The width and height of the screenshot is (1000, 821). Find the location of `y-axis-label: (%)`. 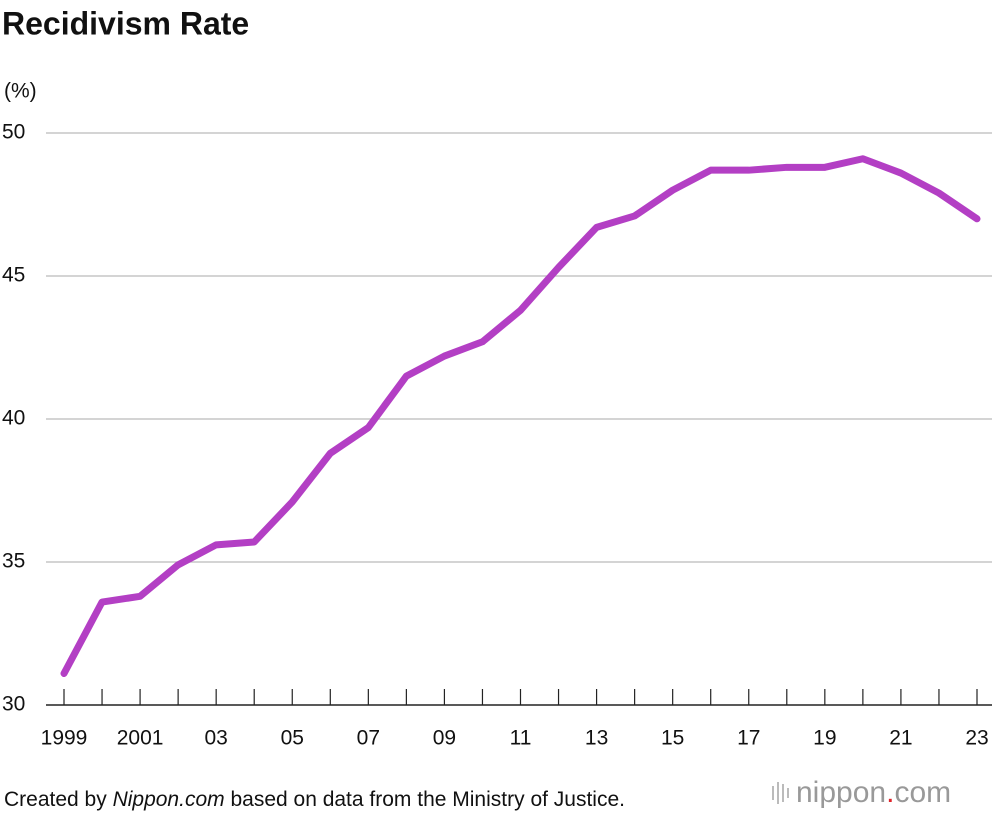

y-axis-label: (%) is located at coordinates (20, 91).